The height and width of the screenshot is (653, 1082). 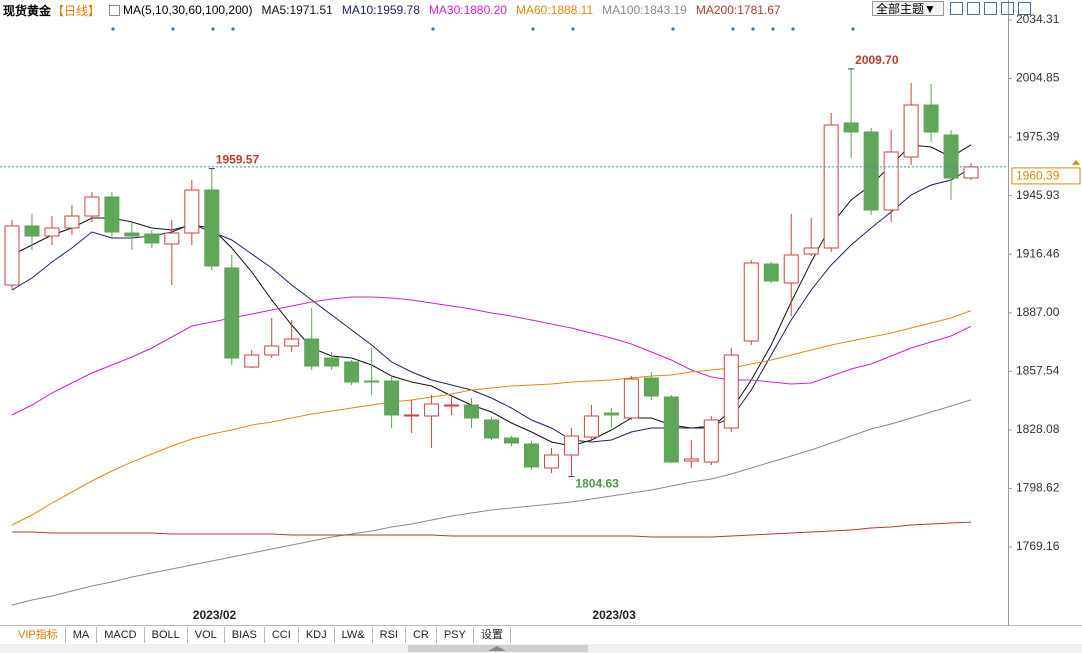 What do you see at coordinates (455, 635) in the screenshot?
I see `indicator-tab: PSY` at bounding box center [455, 635].